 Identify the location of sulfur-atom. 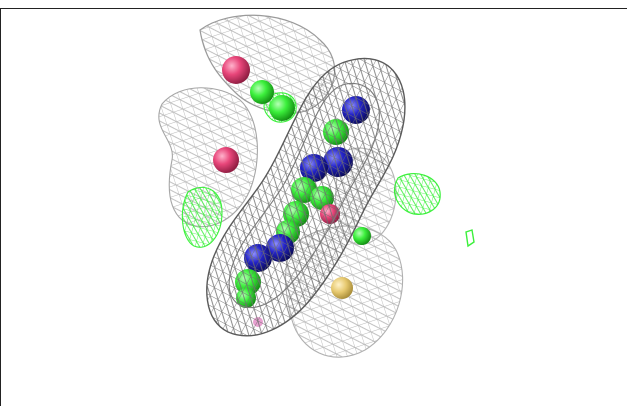
(342, 288).